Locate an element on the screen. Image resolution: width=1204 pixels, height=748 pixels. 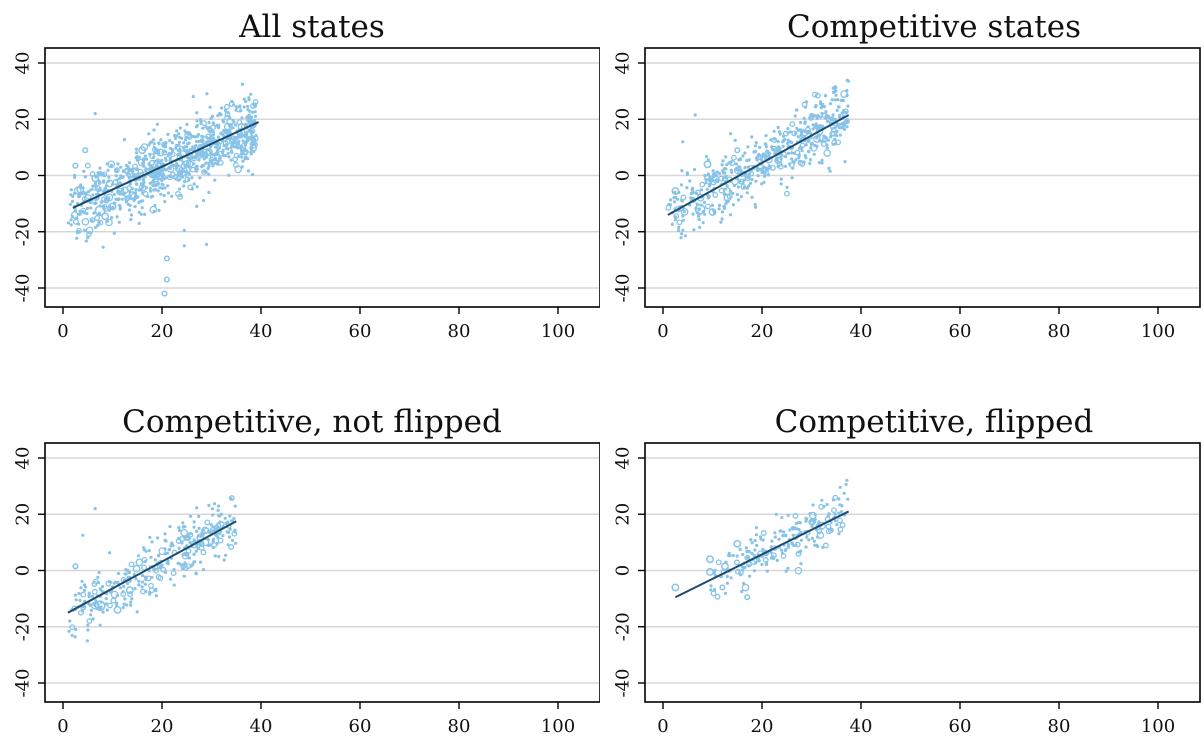
x-tick-label: 0 is located at coordinates (62, 726).